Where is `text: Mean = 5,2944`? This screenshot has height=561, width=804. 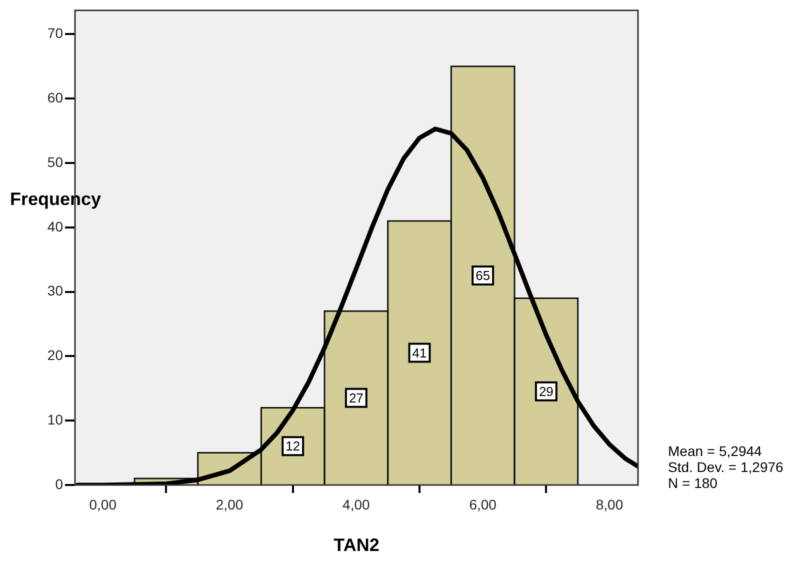 text: Mean = 5,2944 is located at coordinates (715, 450).